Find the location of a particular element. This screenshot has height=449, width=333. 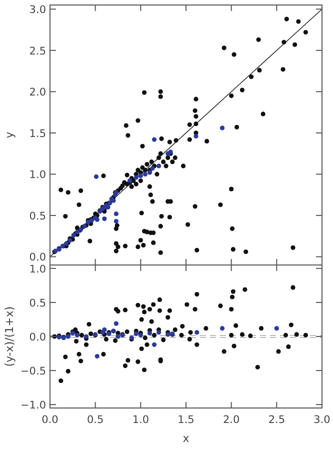

x-tick-label: 3.0 is located at coordinates (322, 420).